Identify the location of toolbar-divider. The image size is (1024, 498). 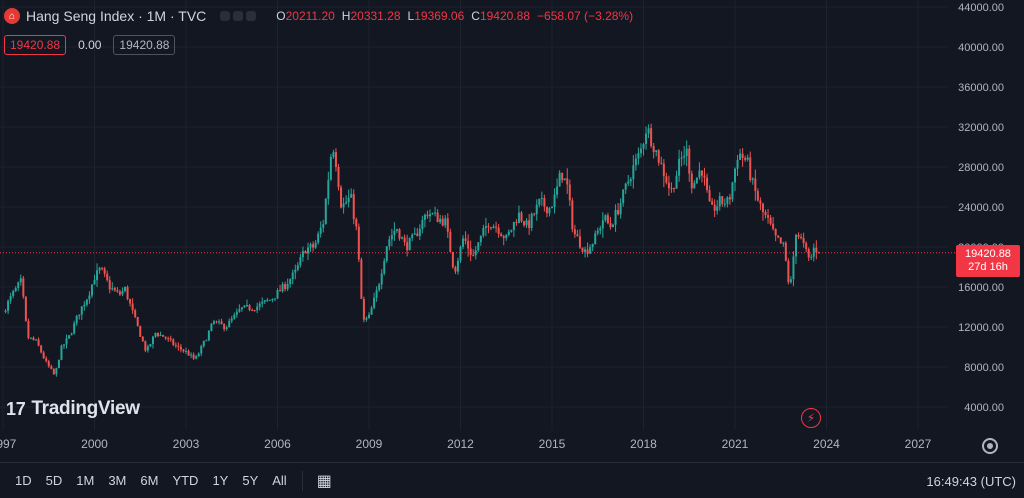
(302, 480).